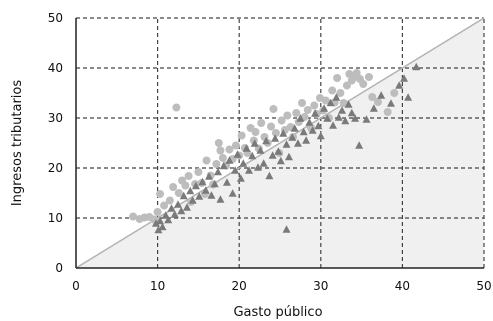  Describe the element at coordinates (55, 118) in the screenshot. I see `y-tick-label: 30` at that location.